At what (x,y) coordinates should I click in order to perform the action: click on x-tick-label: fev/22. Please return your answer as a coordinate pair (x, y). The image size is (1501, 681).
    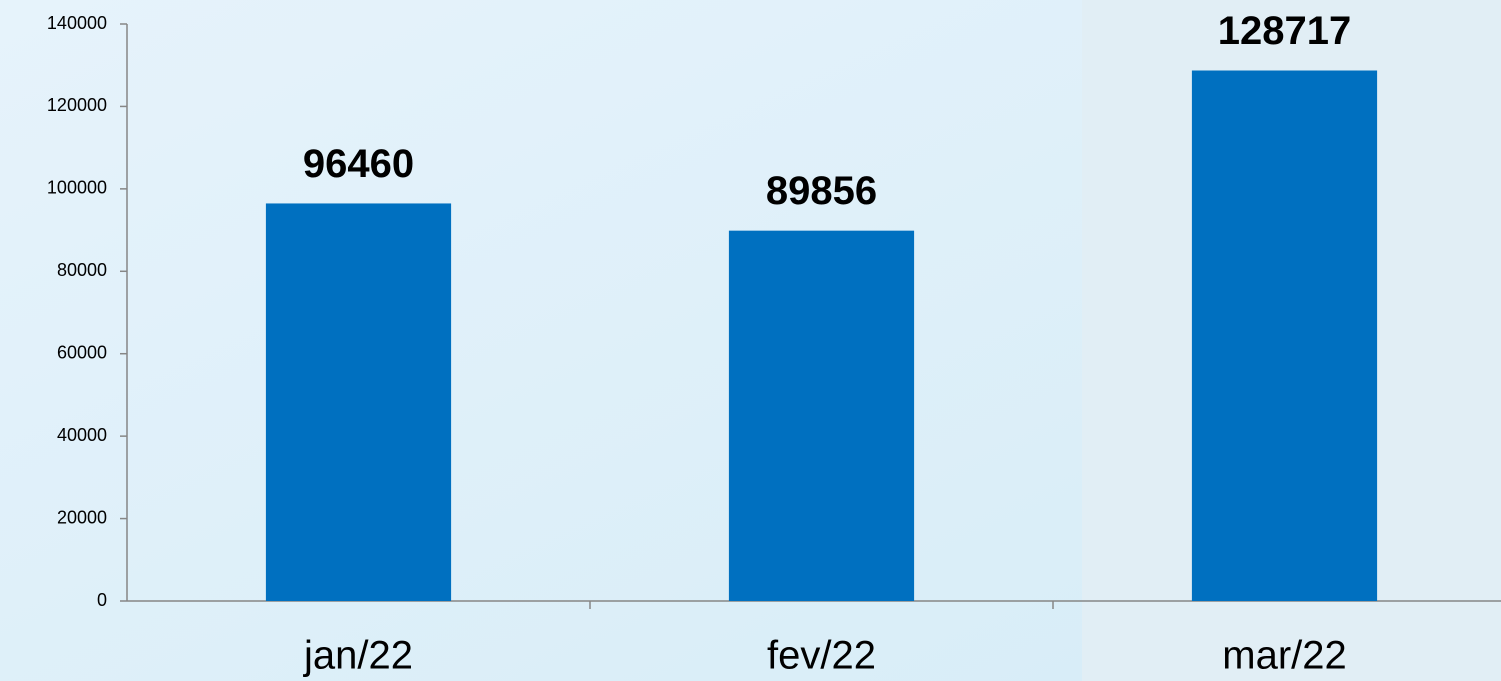
    Looking at the image, I should click on (821, 656).